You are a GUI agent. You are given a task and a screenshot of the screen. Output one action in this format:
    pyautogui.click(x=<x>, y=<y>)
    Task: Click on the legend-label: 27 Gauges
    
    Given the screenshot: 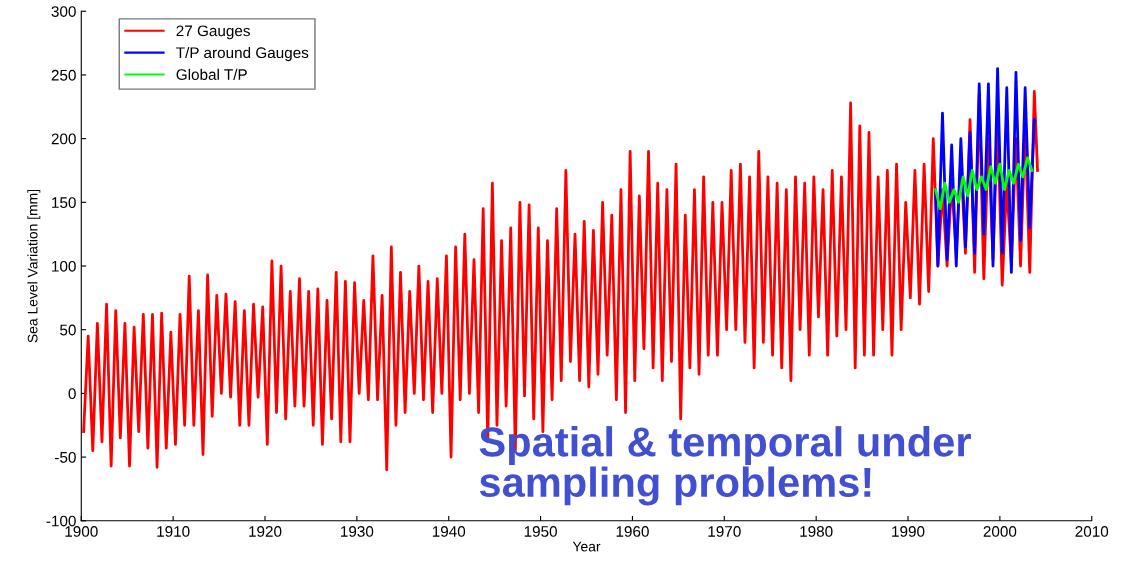 What is the action you would take?
    pyautogui.click(x=213, y=32)
    